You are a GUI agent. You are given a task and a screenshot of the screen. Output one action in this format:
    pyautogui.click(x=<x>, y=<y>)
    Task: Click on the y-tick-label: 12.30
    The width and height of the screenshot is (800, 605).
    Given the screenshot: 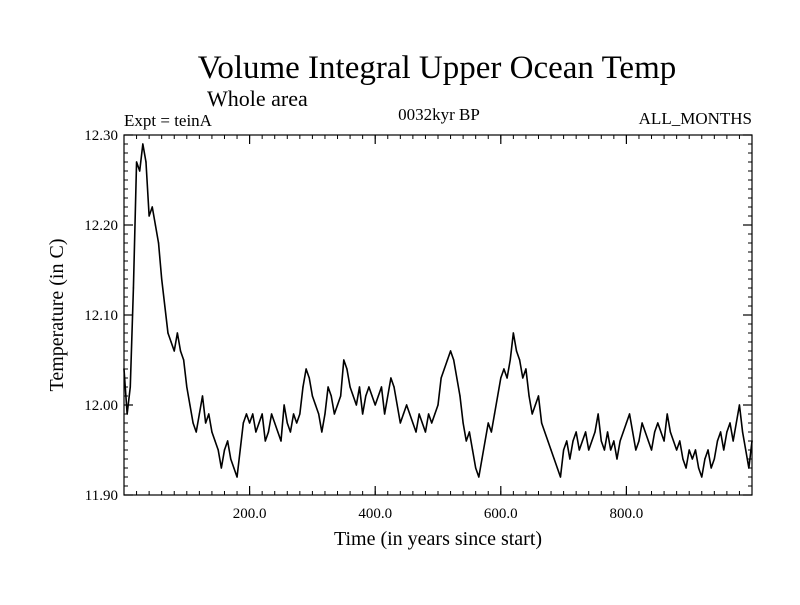 What is the action you would take?
    pyautogui.click(x=101, y=136)
    